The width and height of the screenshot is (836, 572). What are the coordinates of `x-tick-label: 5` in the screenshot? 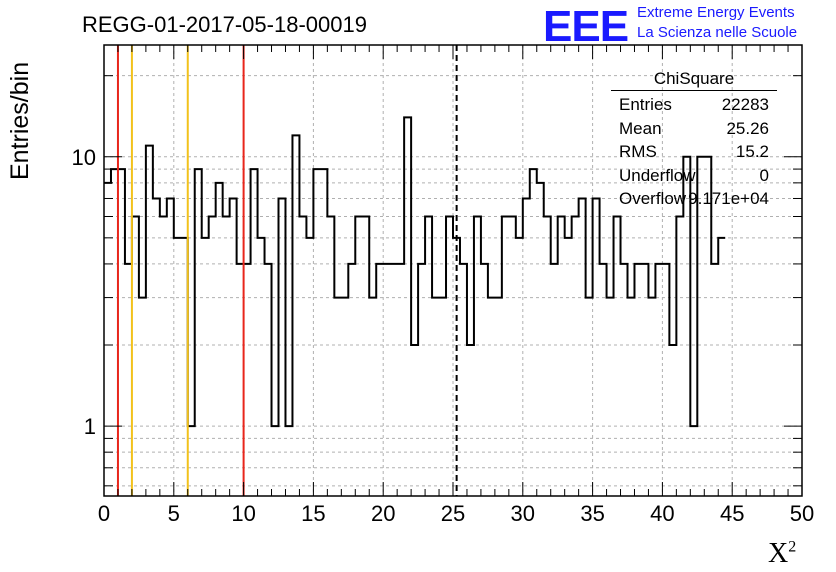 It's located at (174, 513).